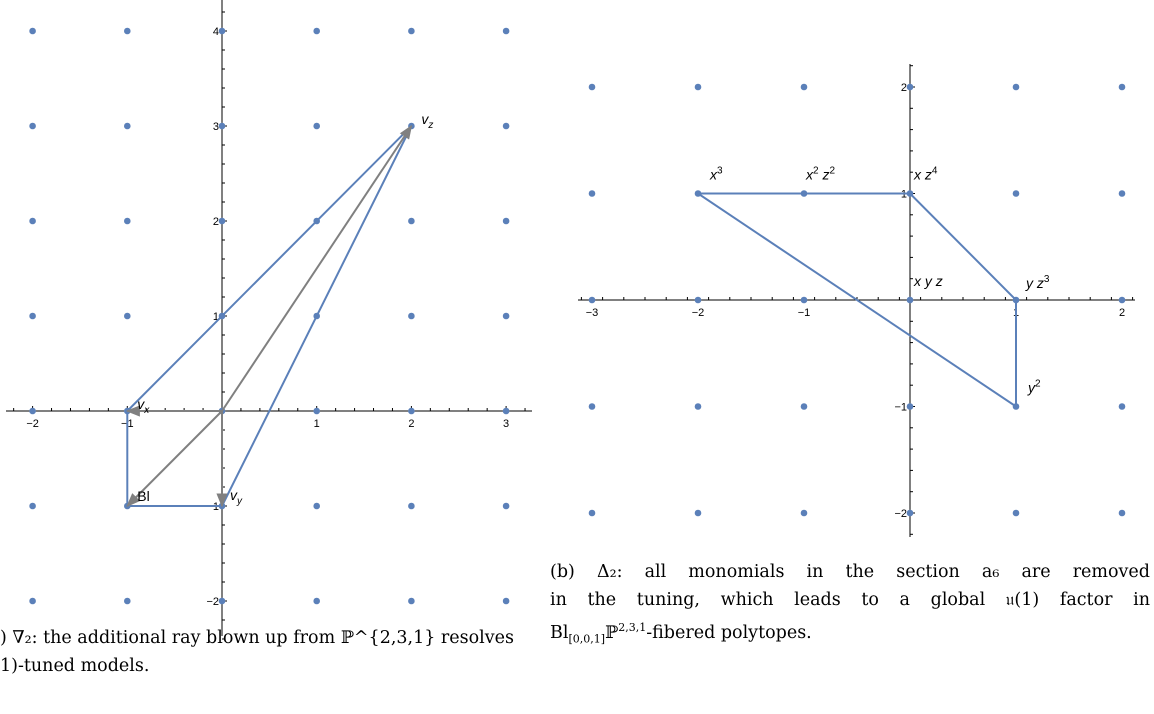  Describe the element at coordinates (216, 32) in the screenshot. I see `y-tick-label: 4` at that location.